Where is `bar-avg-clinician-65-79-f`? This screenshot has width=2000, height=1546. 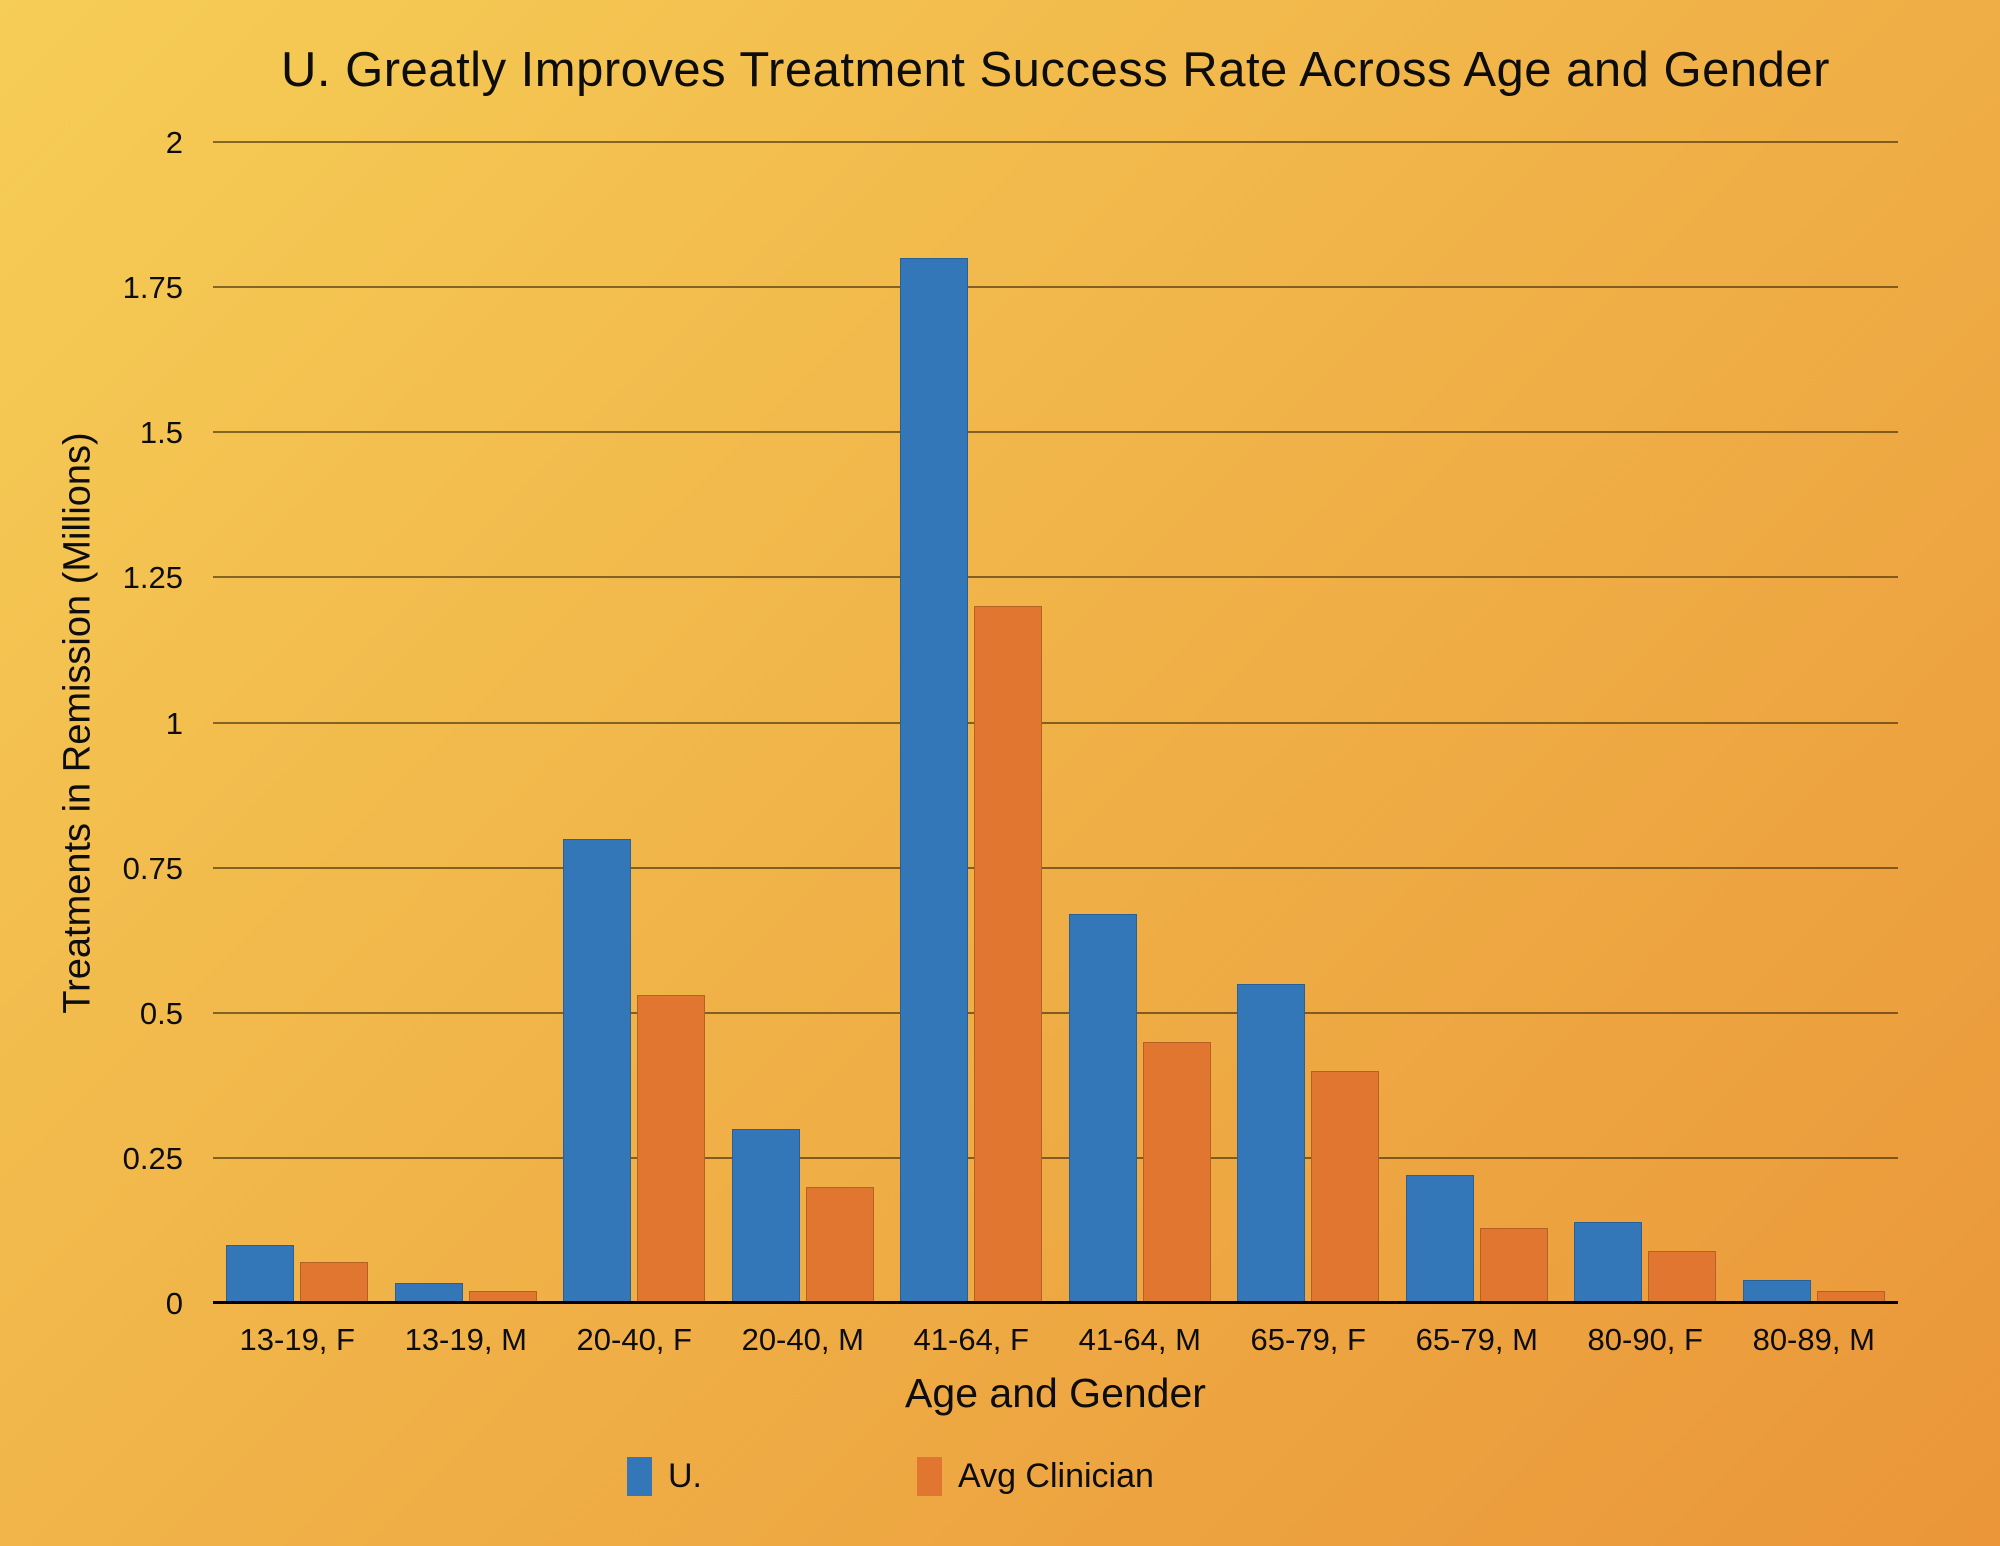
bar-avg-clinician-65-79-f is located at coordinates (1345, 1187).